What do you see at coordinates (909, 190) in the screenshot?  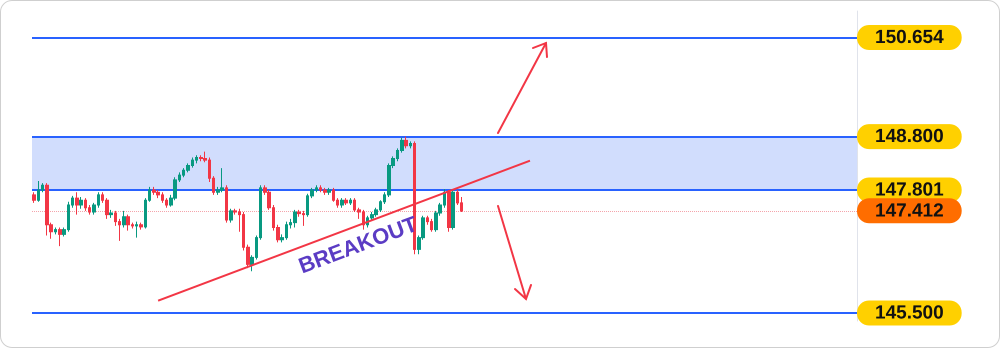 I see `y-tick-label: 147.801` at bounding box center [909, 190].